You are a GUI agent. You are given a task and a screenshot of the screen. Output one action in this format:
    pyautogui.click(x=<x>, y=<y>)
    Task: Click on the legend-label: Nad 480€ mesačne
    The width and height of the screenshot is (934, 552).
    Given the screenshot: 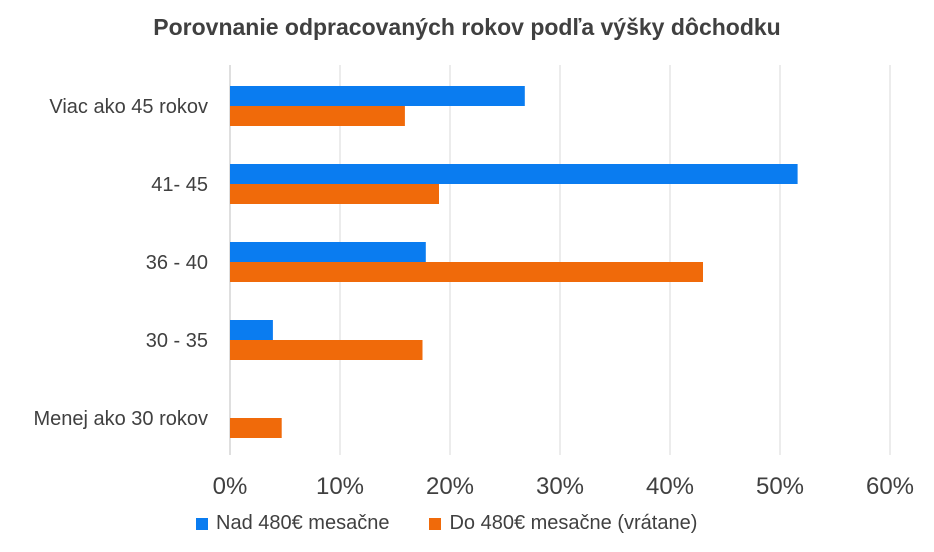 What is the action you would take?
    pyautogui.click(x=303, y=523)
    